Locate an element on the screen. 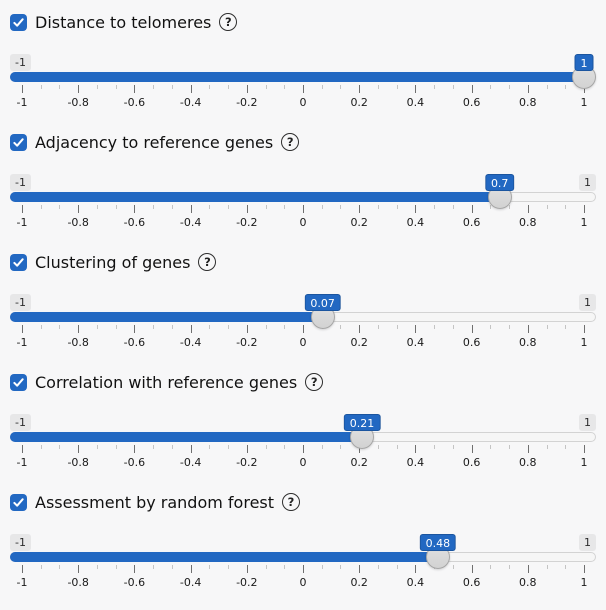 The width and height of the screenshot is (606, 610). slider-fill-bar is located at coordinates (296, 77).